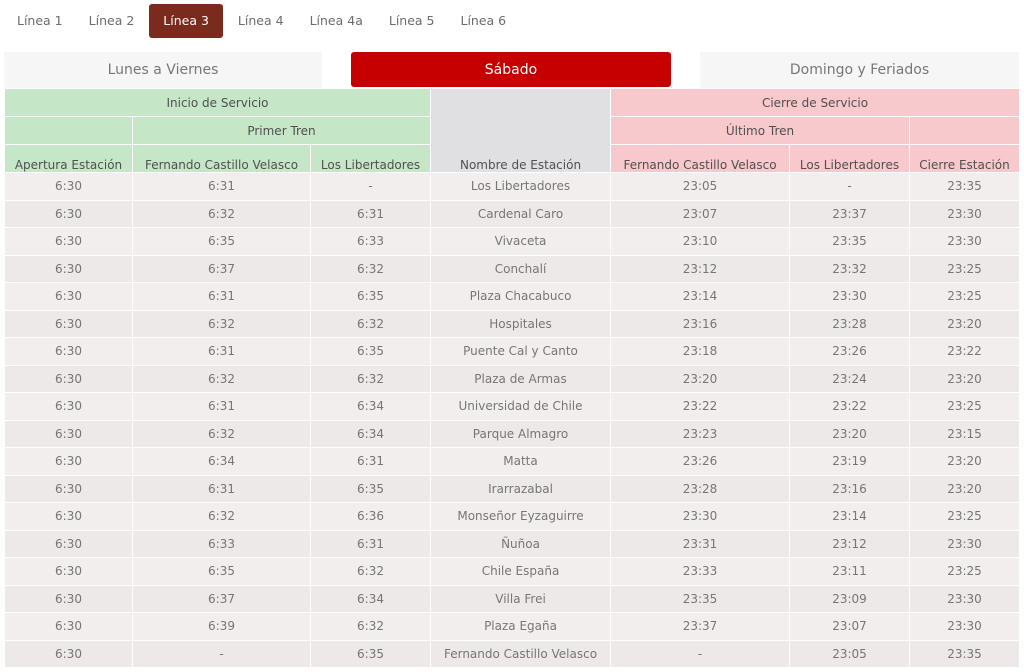 The image size is (1024, 672). Describe the element at coordinates (850, 213) in the screenshot. I see `ultimo-ll-cell: 23:37` at that location.